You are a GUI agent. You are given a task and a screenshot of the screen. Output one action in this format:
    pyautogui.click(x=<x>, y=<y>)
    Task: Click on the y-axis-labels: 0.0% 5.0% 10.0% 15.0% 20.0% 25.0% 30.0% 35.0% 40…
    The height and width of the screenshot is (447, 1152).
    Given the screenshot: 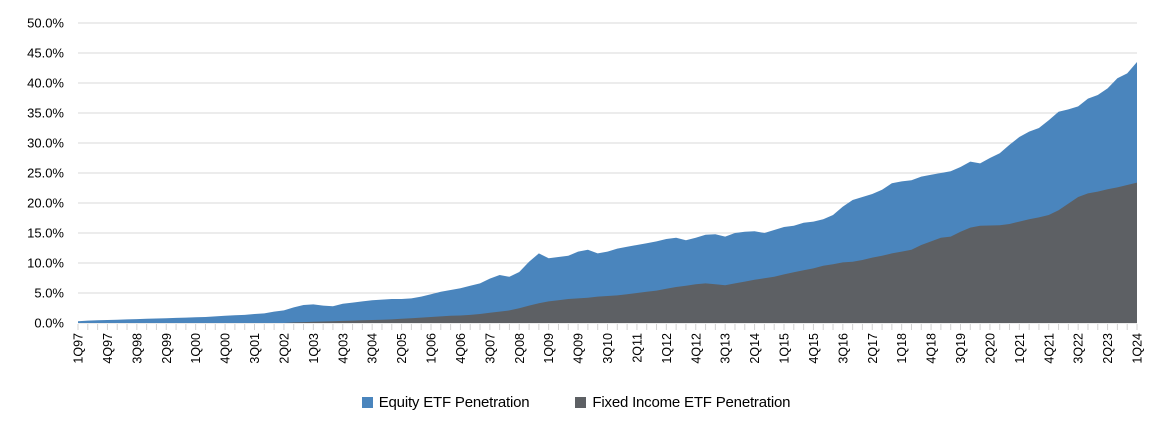 What is the action you would take?
    pyautogui.click(x=45, y=173)
    